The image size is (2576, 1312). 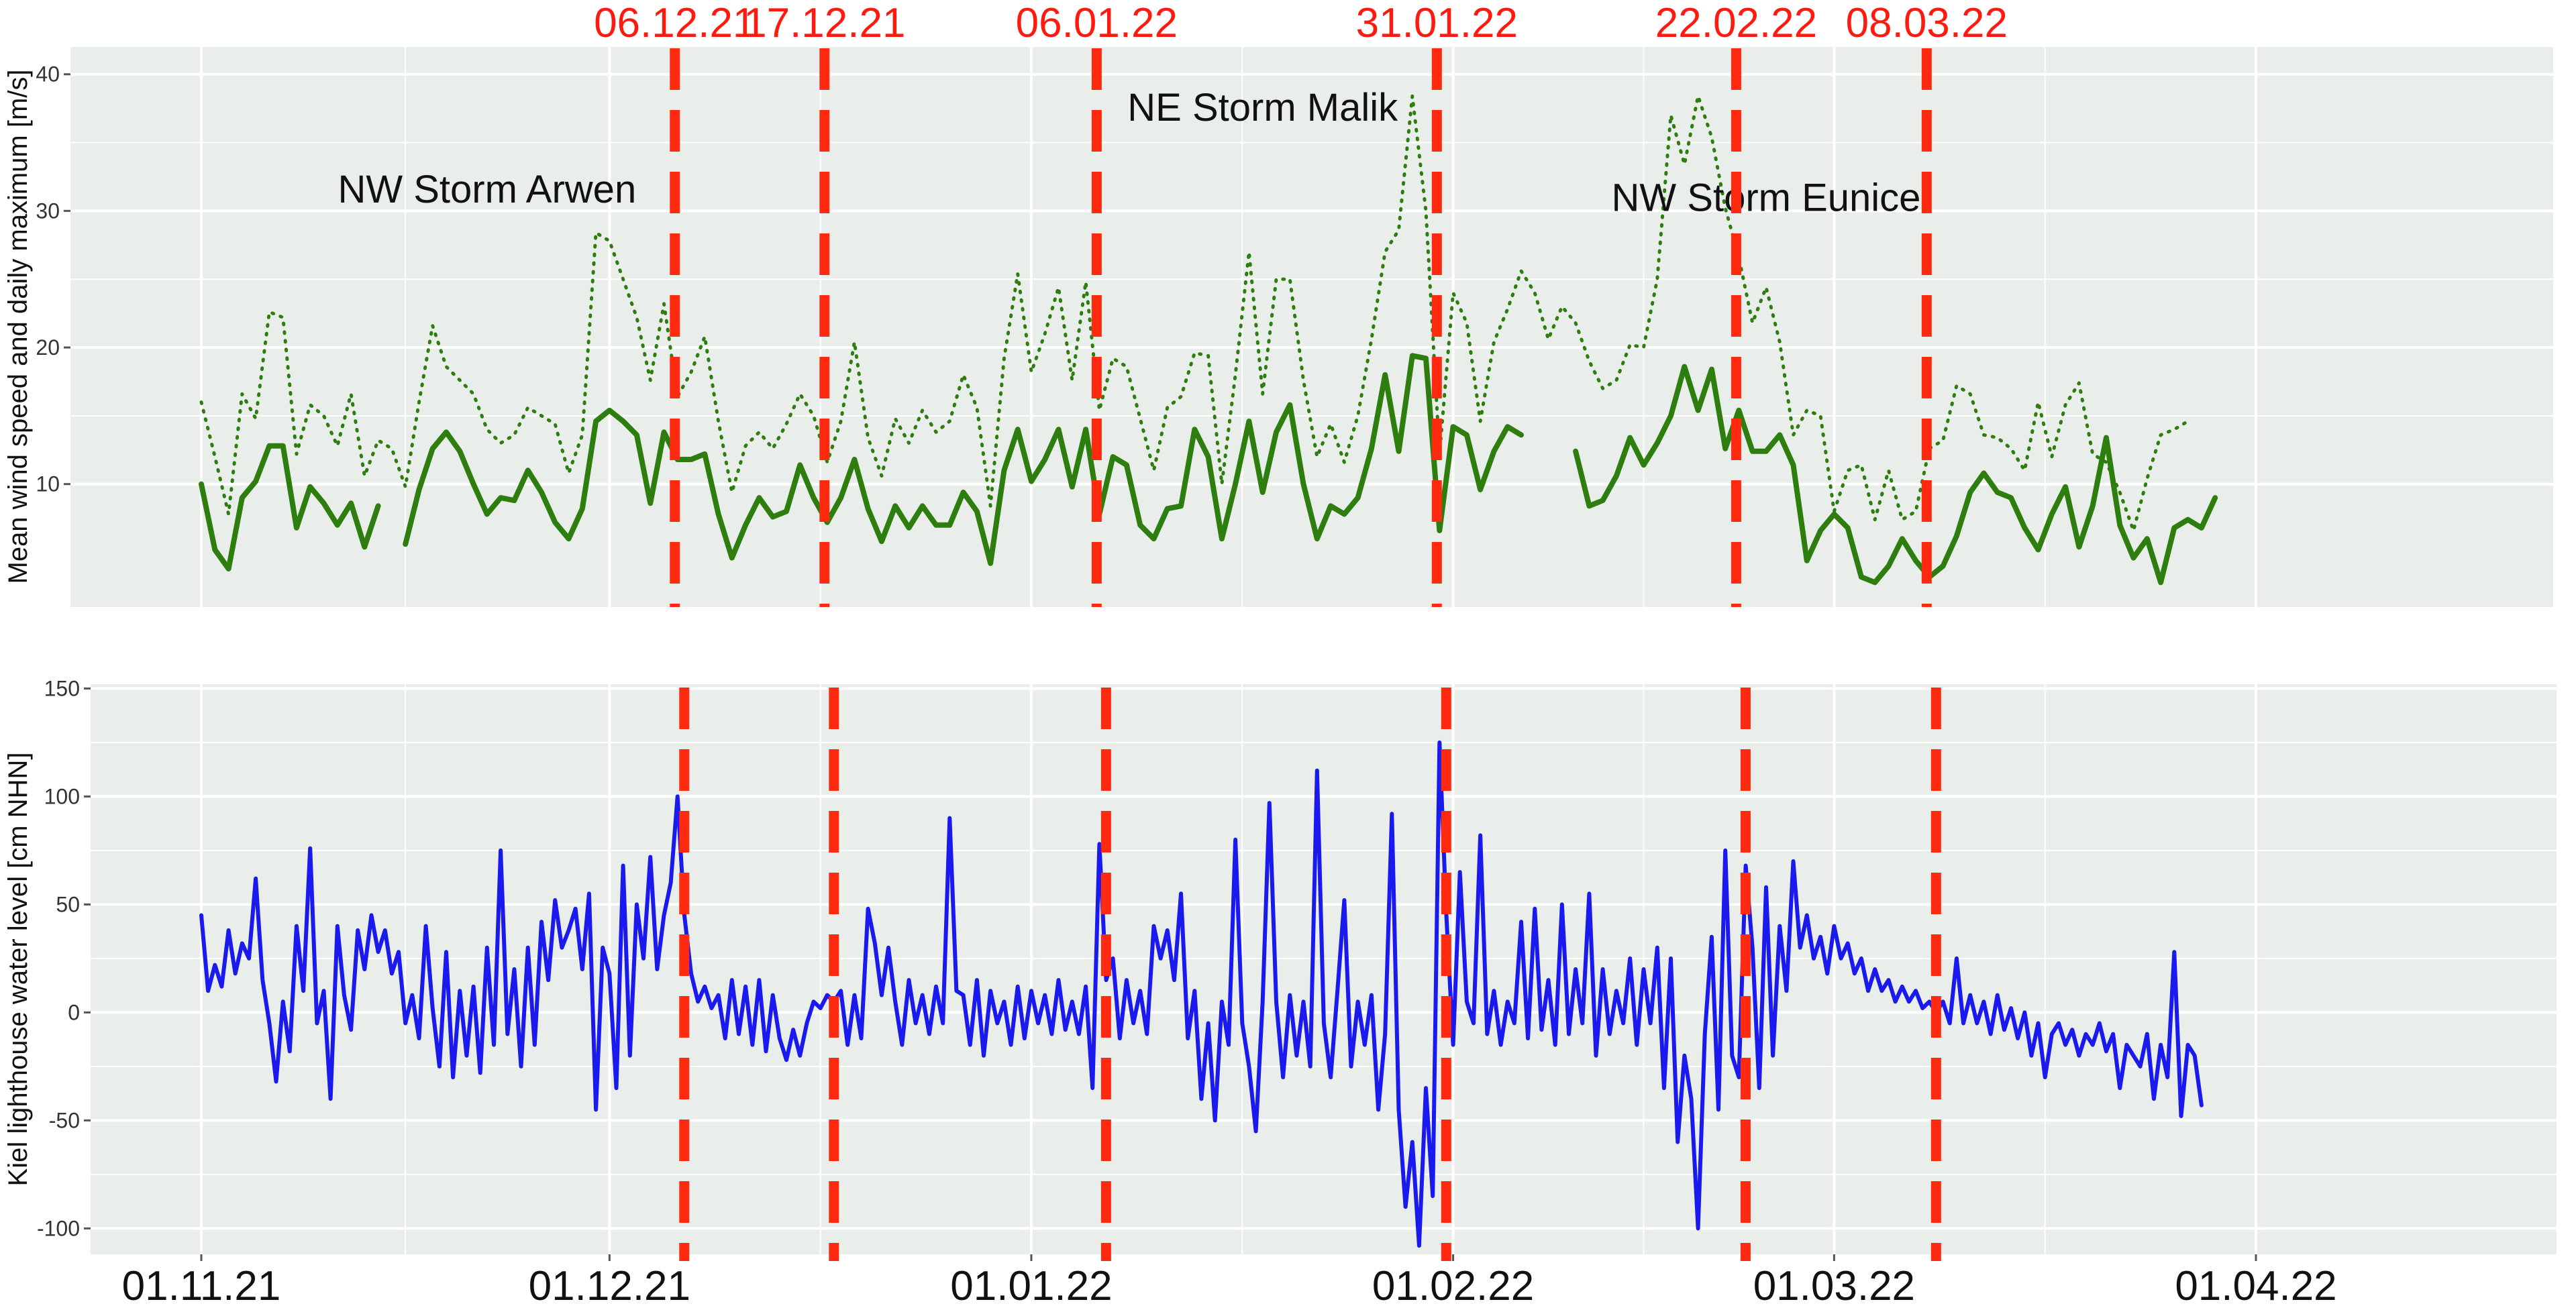 What do you see at coordinates (1031, 1286) in the screenshot?
I see `x-tick-label: 01.01.22` at bounding box center [1031, 1286].